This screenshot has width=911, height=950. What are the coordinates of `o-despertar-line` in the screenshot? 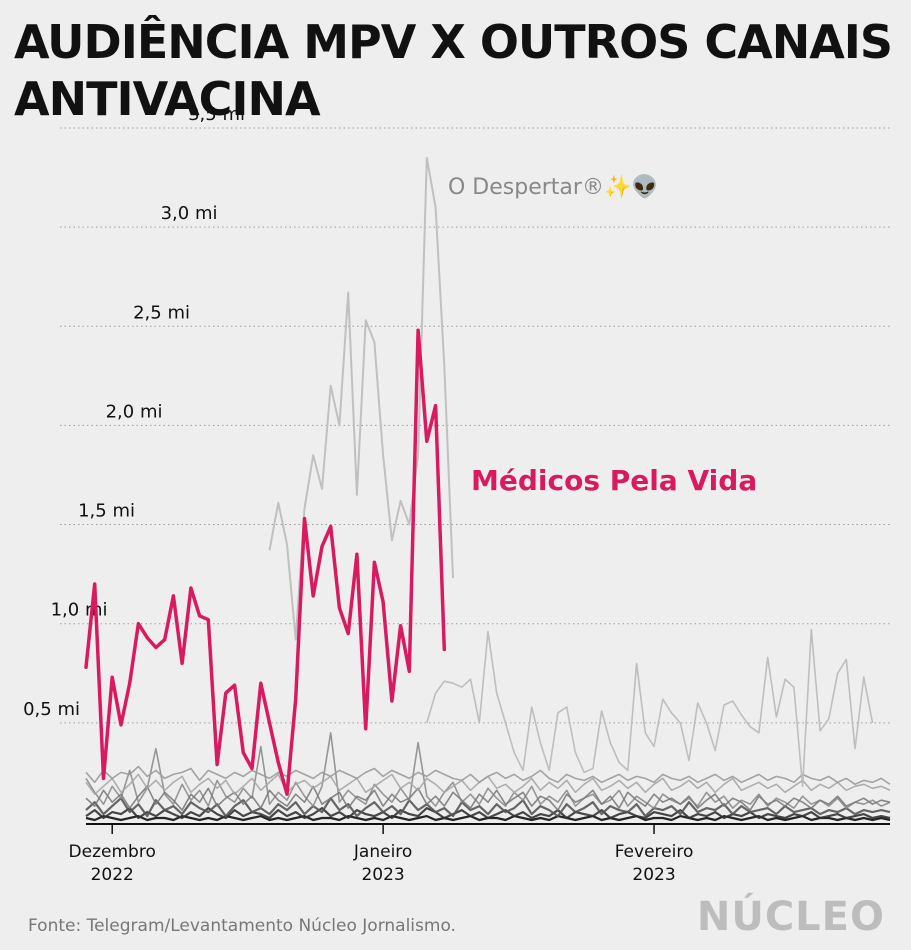 It's located at (361, 398).